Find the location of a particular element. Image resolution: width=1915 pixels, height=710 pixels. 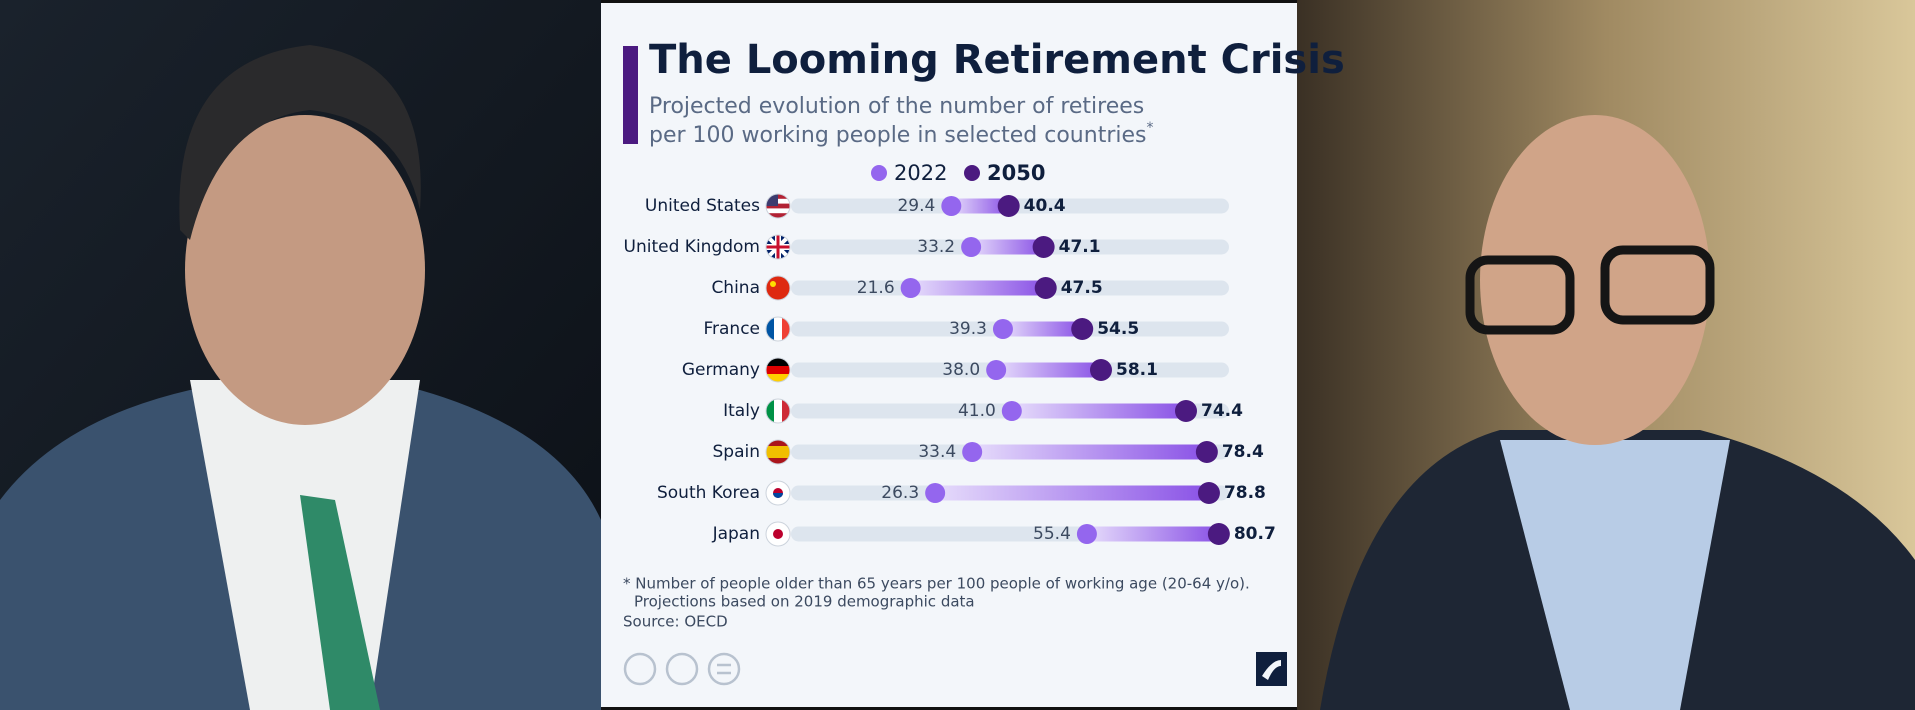

flag-disc is located at coordinates (778, 534).